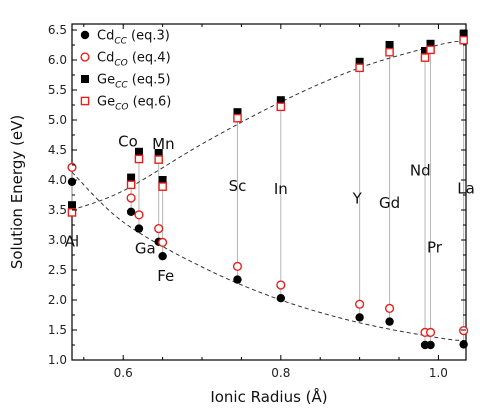  I want to click on y-tick-label: 5.5, so click(57, 90).